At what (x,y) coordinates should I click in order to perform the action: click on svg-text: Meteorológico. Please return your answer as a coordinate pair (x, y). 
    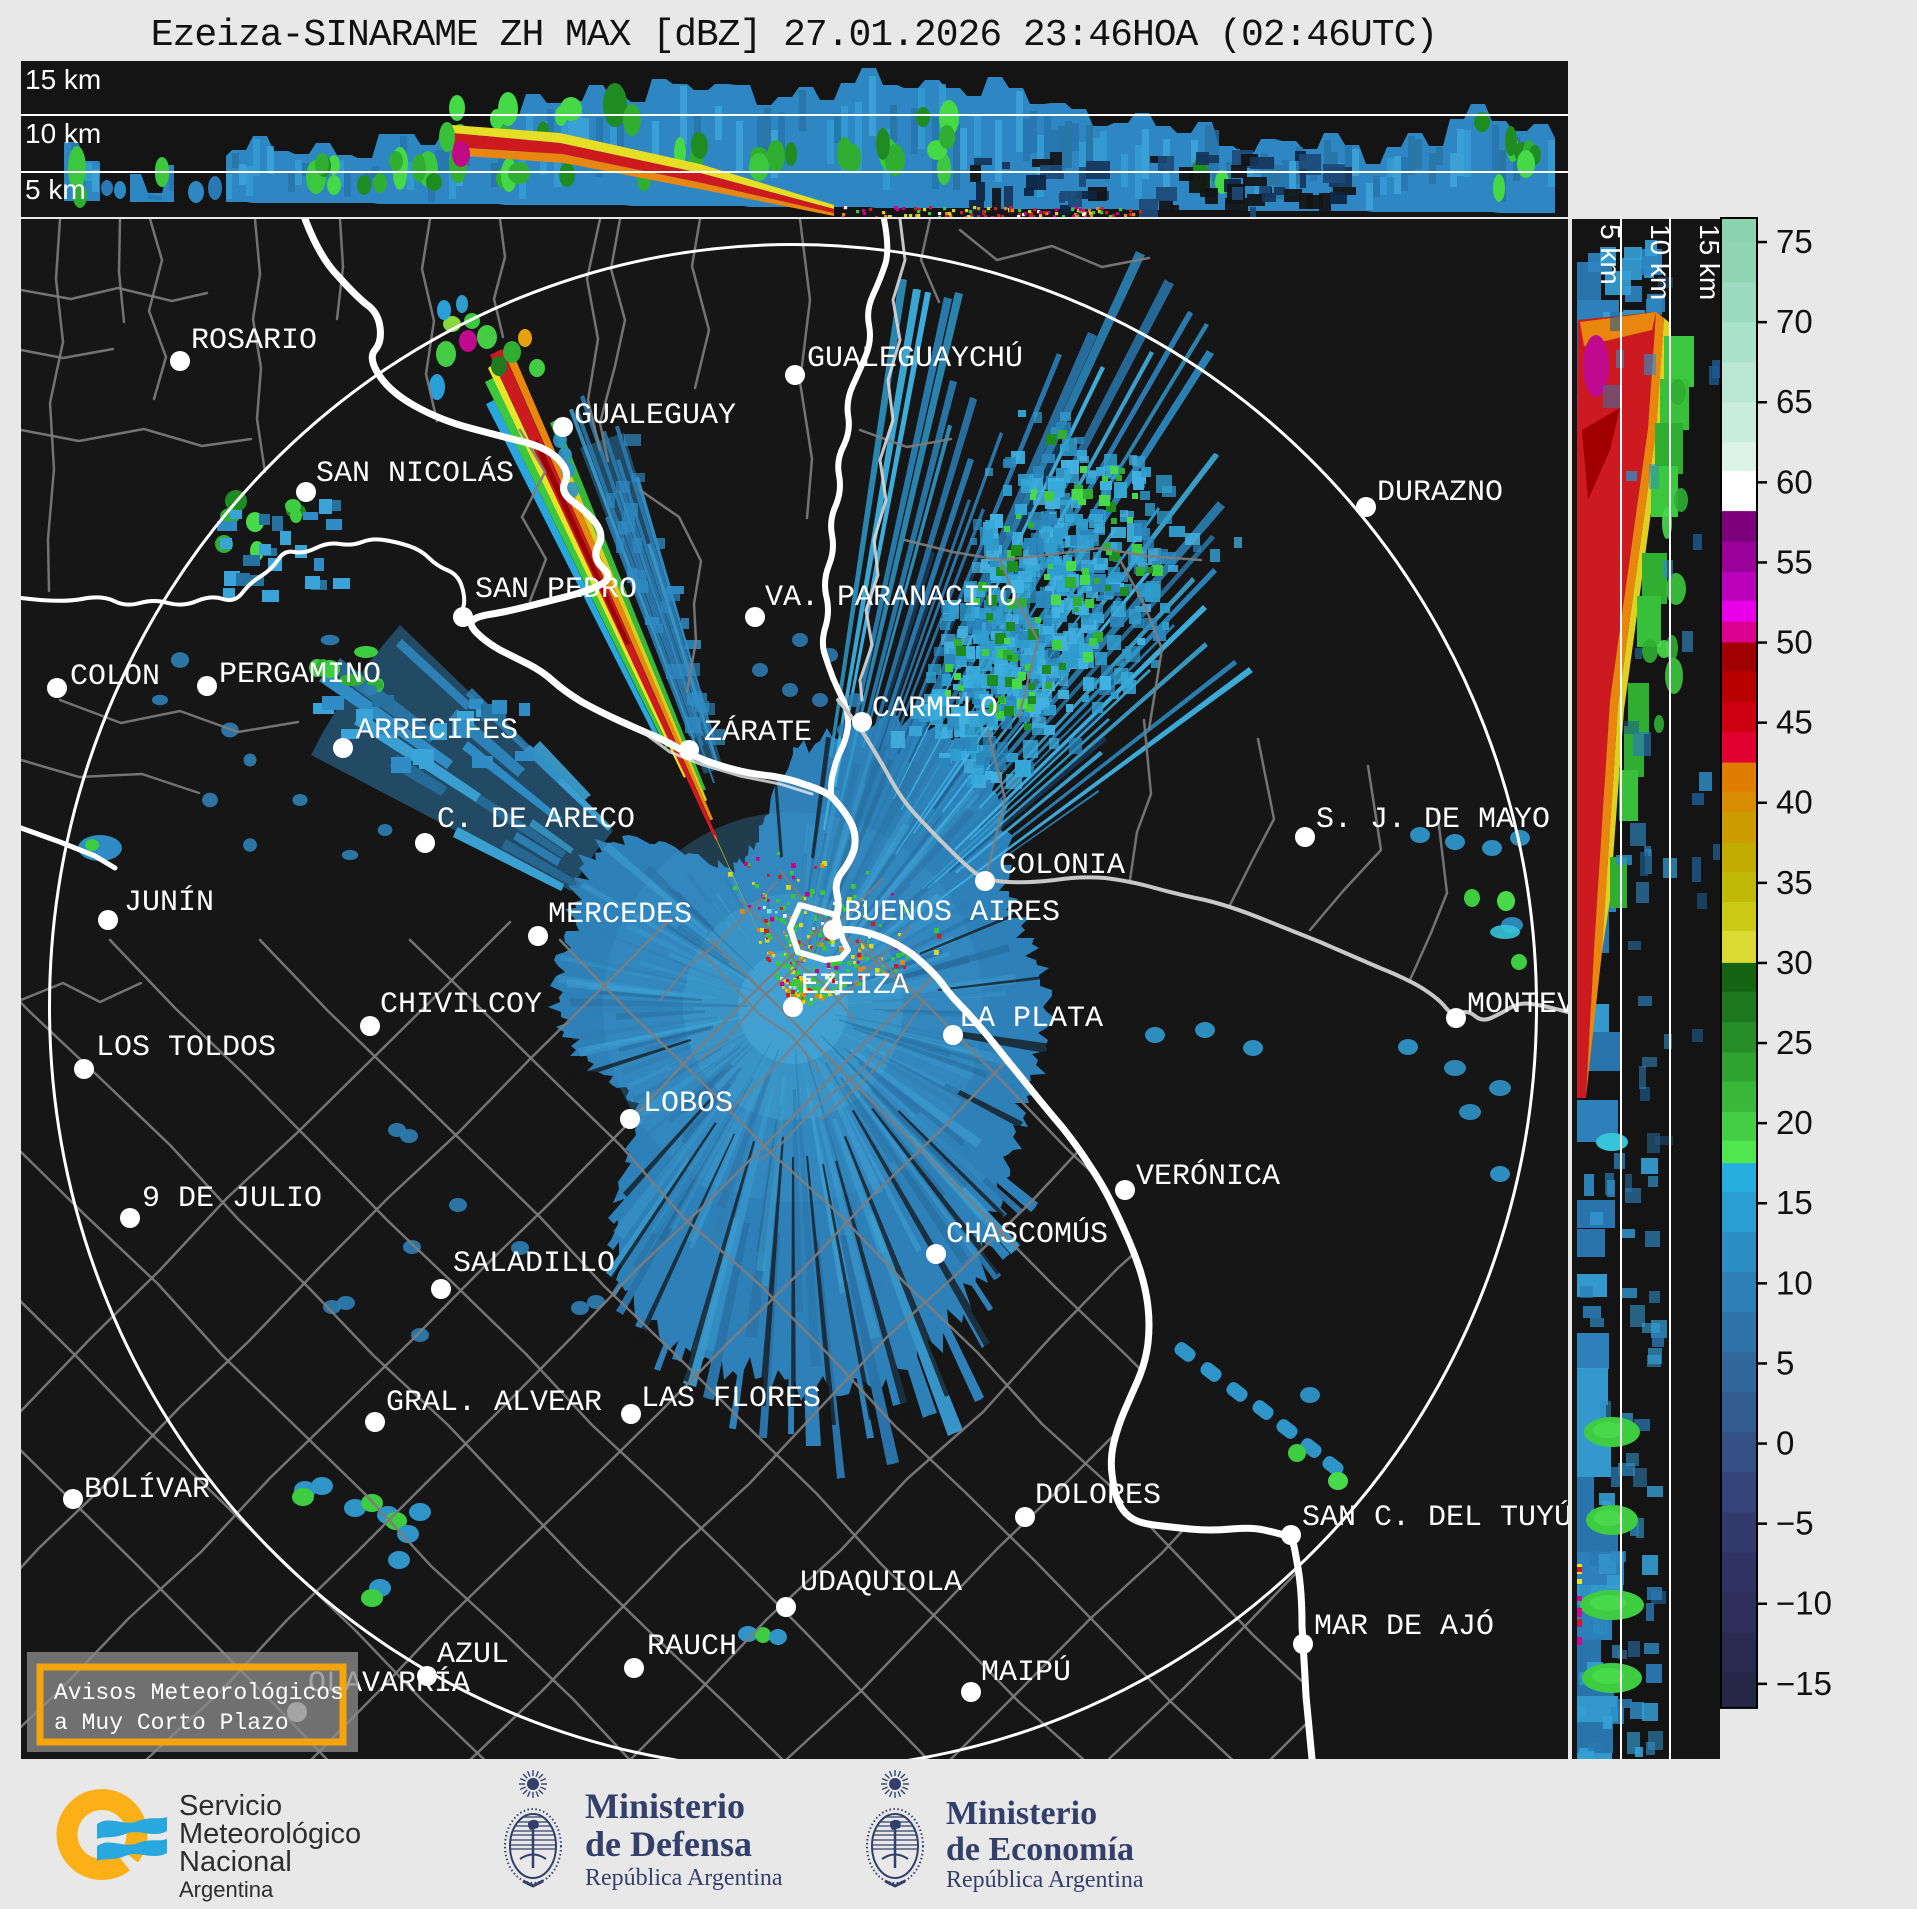
    Looking at the image, I should click on (270, 1834).